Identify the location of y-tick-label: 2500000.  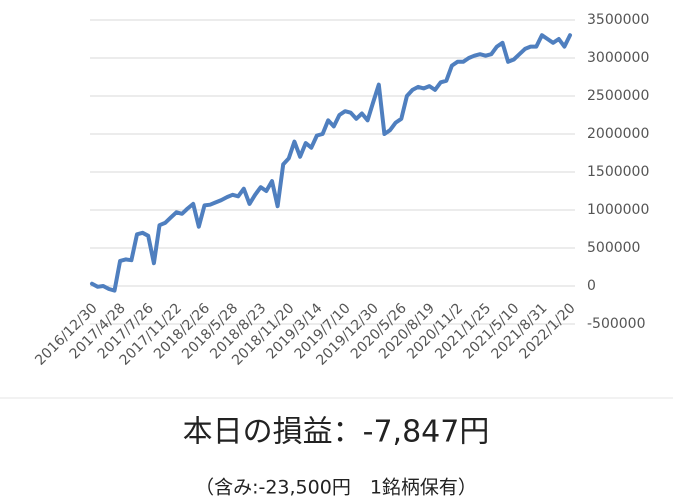
(618, 96).